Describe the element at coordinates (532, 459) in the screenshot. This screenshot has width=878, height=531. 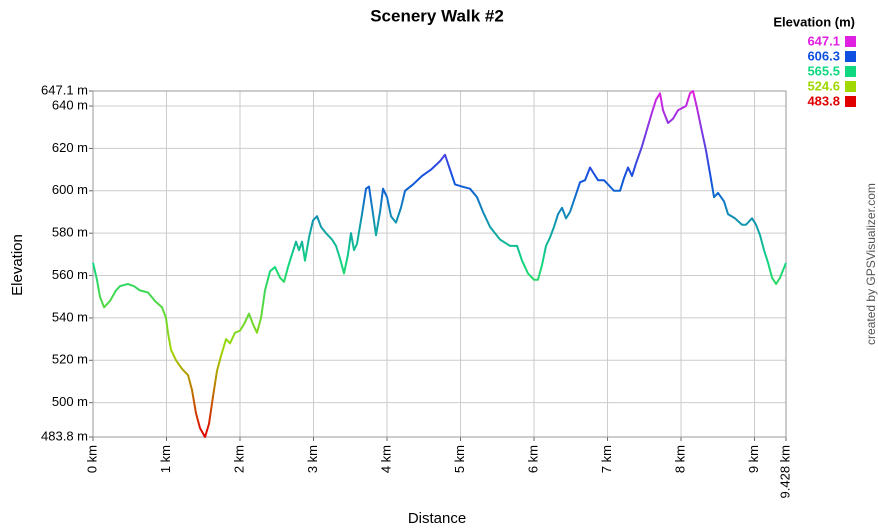
I see `x-tick-label: 6 km` at that location.